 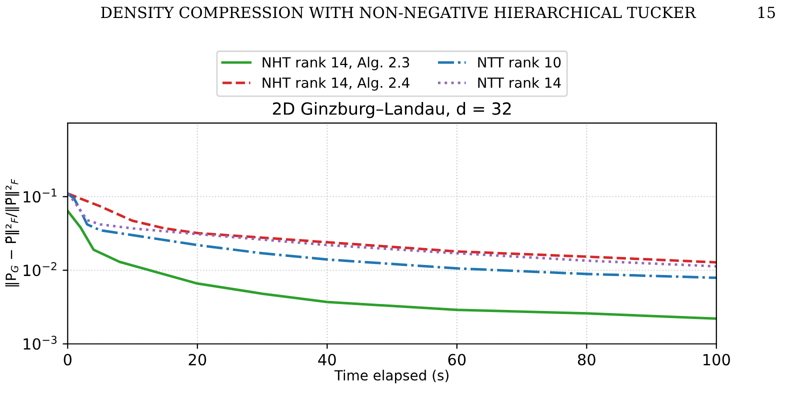 I want to click on x-tick-label: 40, so click(x=327, y=360).